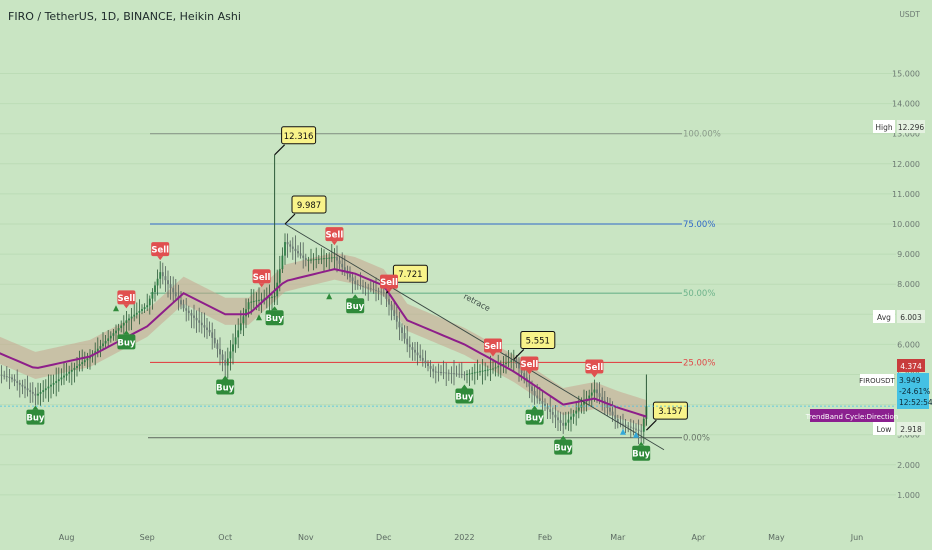  I want to click on callout-label: 7.721, so click(410, 275).